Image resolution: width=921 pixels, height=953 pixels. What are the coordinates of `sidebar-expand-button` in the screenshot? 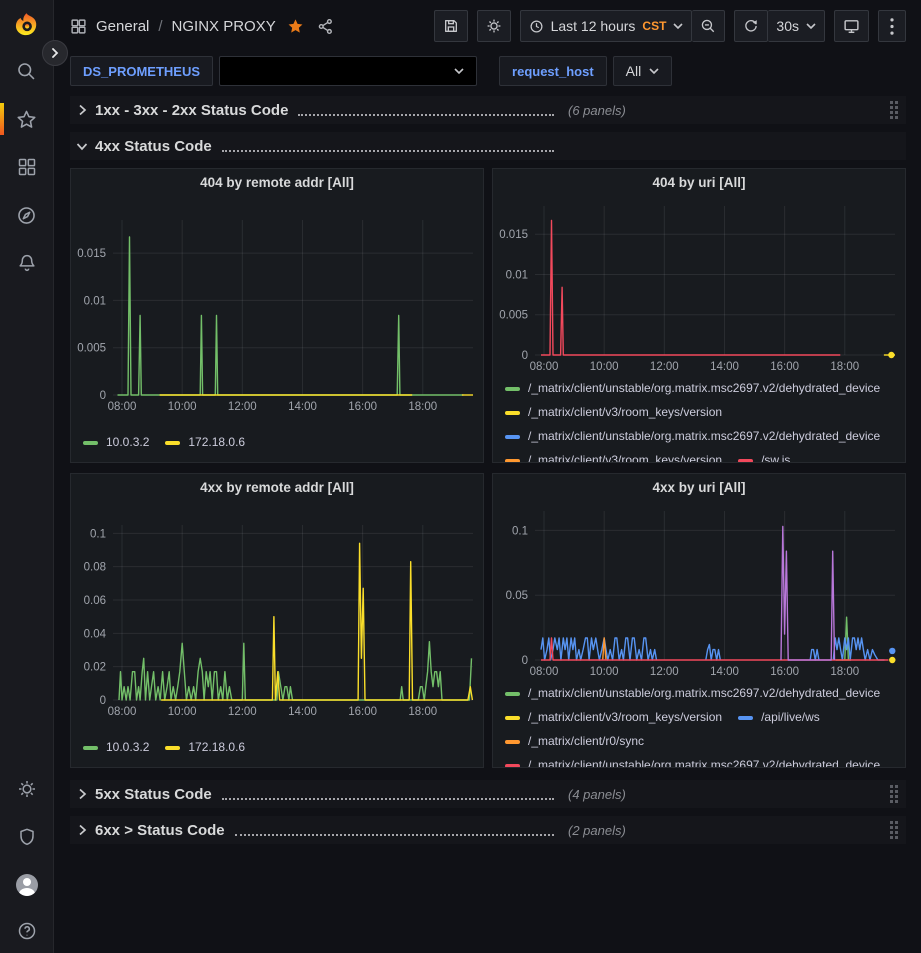 It's located at (55, 53).